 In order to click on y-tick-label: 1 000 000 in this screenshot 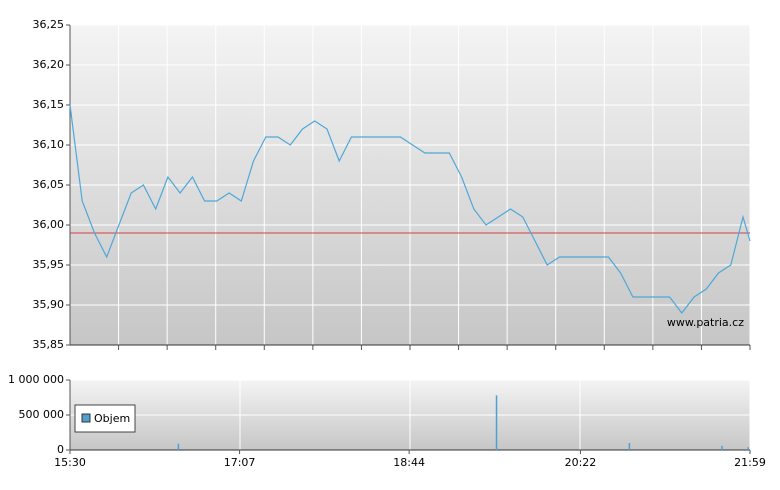, I will do `click(36, 379)`.